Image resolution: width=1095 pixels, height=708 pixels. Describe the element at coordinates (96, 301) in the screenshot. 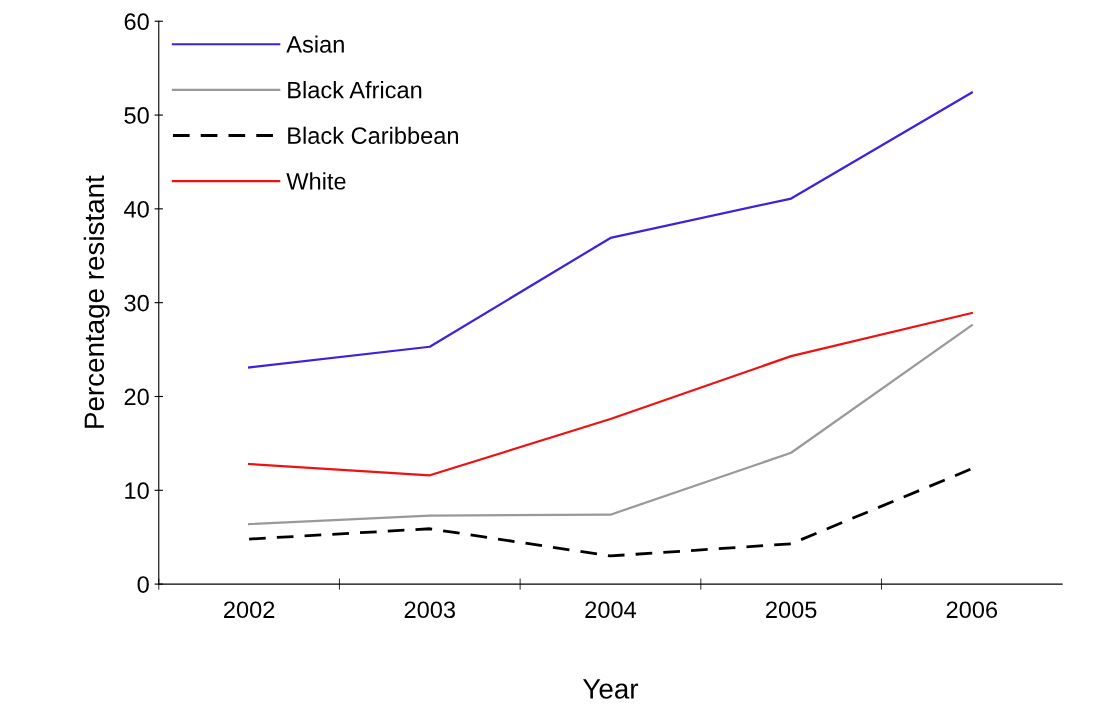

I see `y-axis-title: Percentage resistant` at that location.